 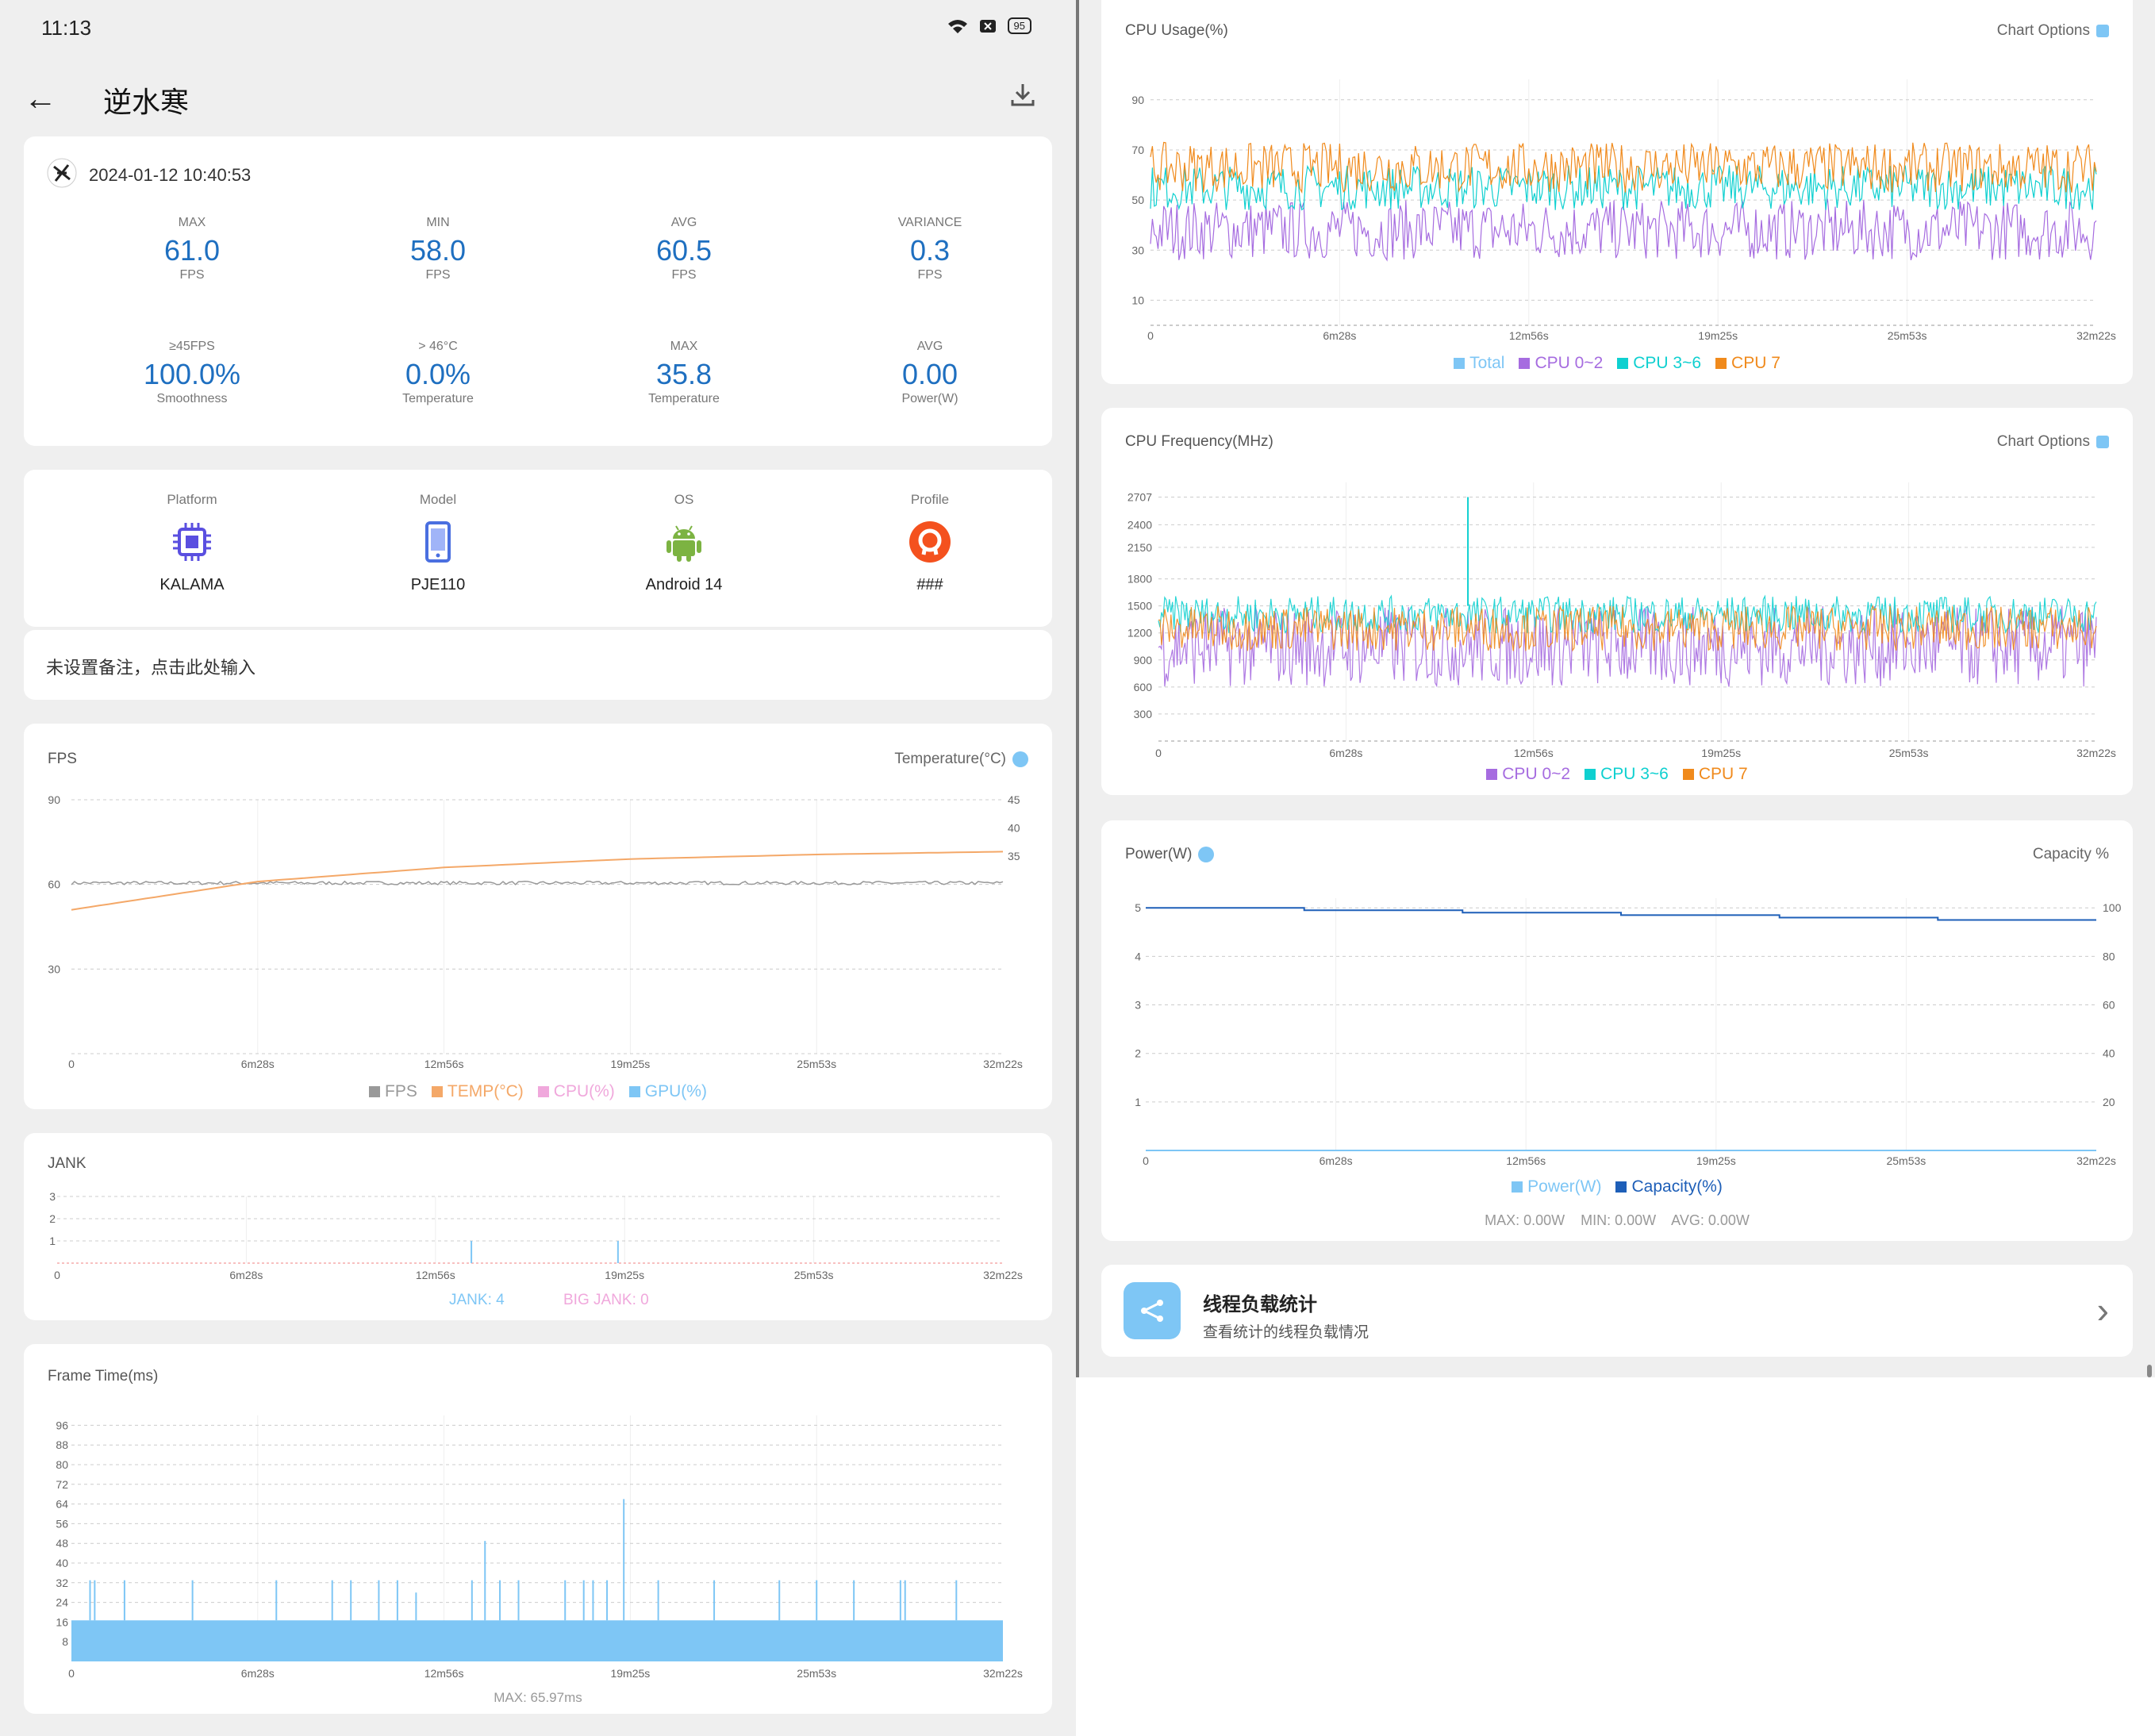 I want to click on frametime-area, so click(x=537, y=1640).